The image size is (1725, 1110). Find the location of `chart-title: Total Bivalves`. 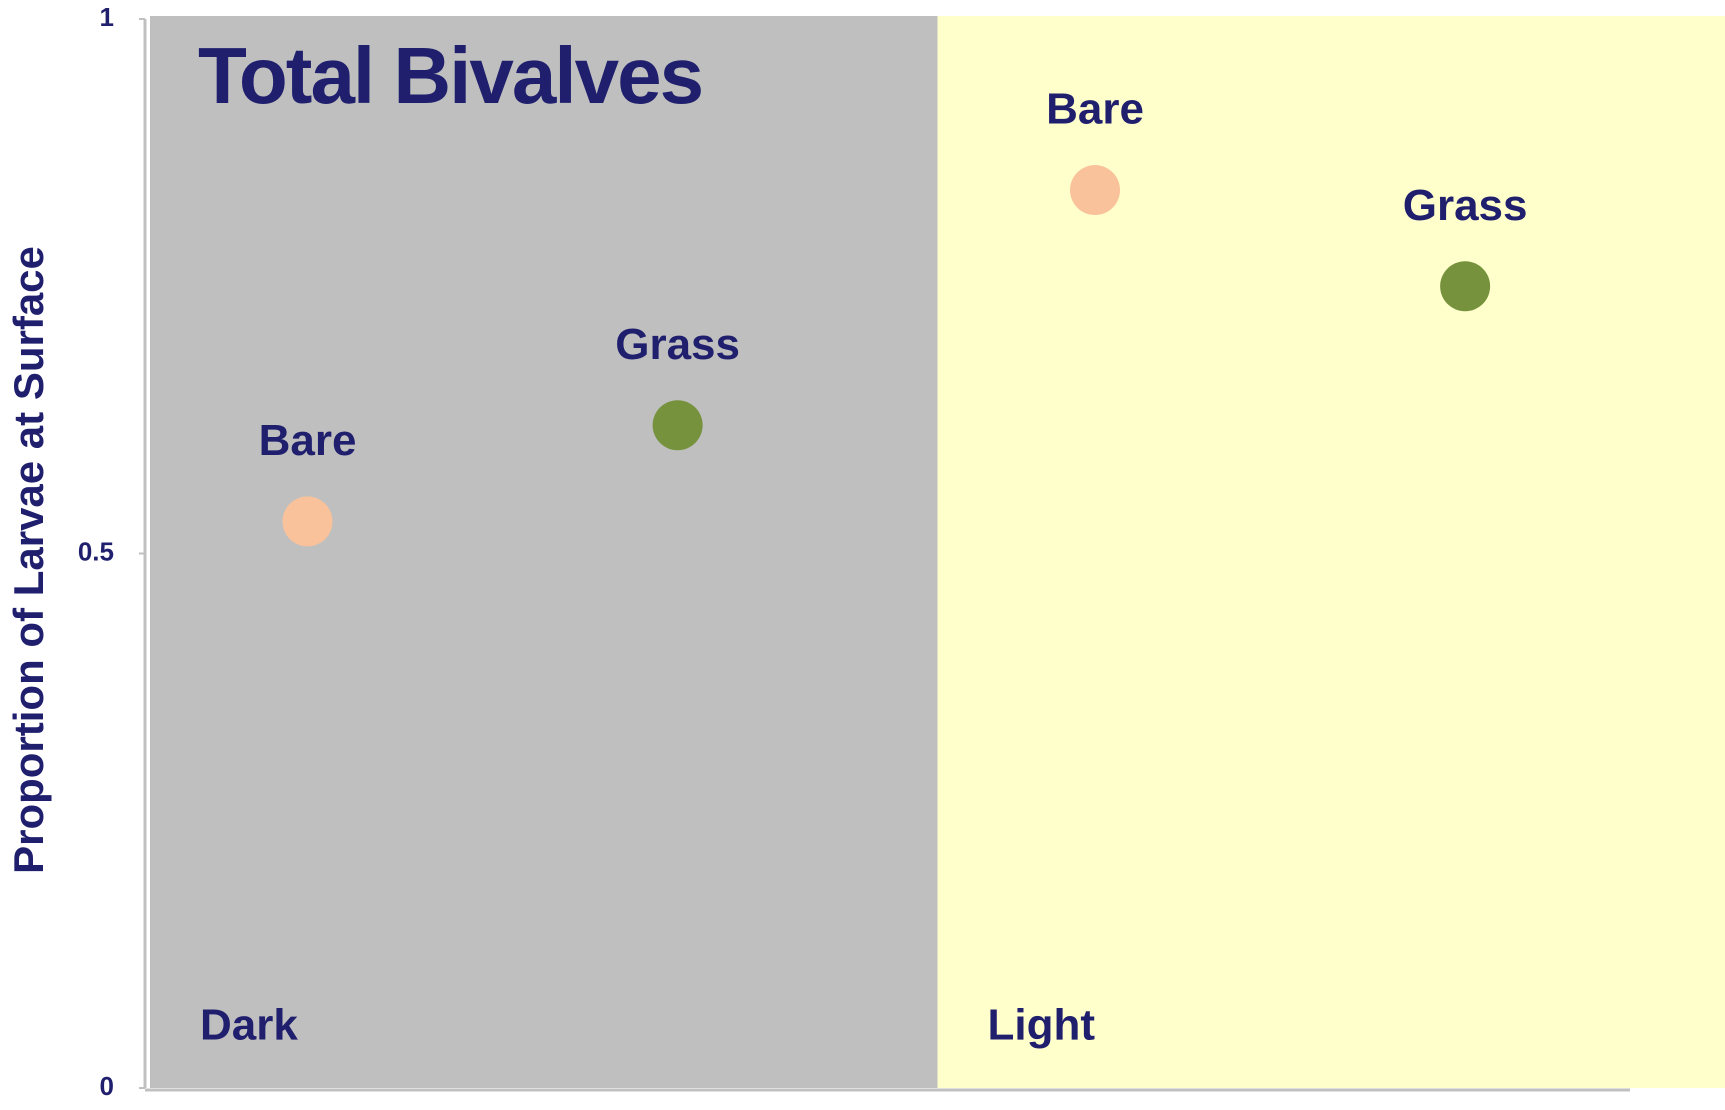

chart-title: Total Bivalves is located at coordinates (450, 75).